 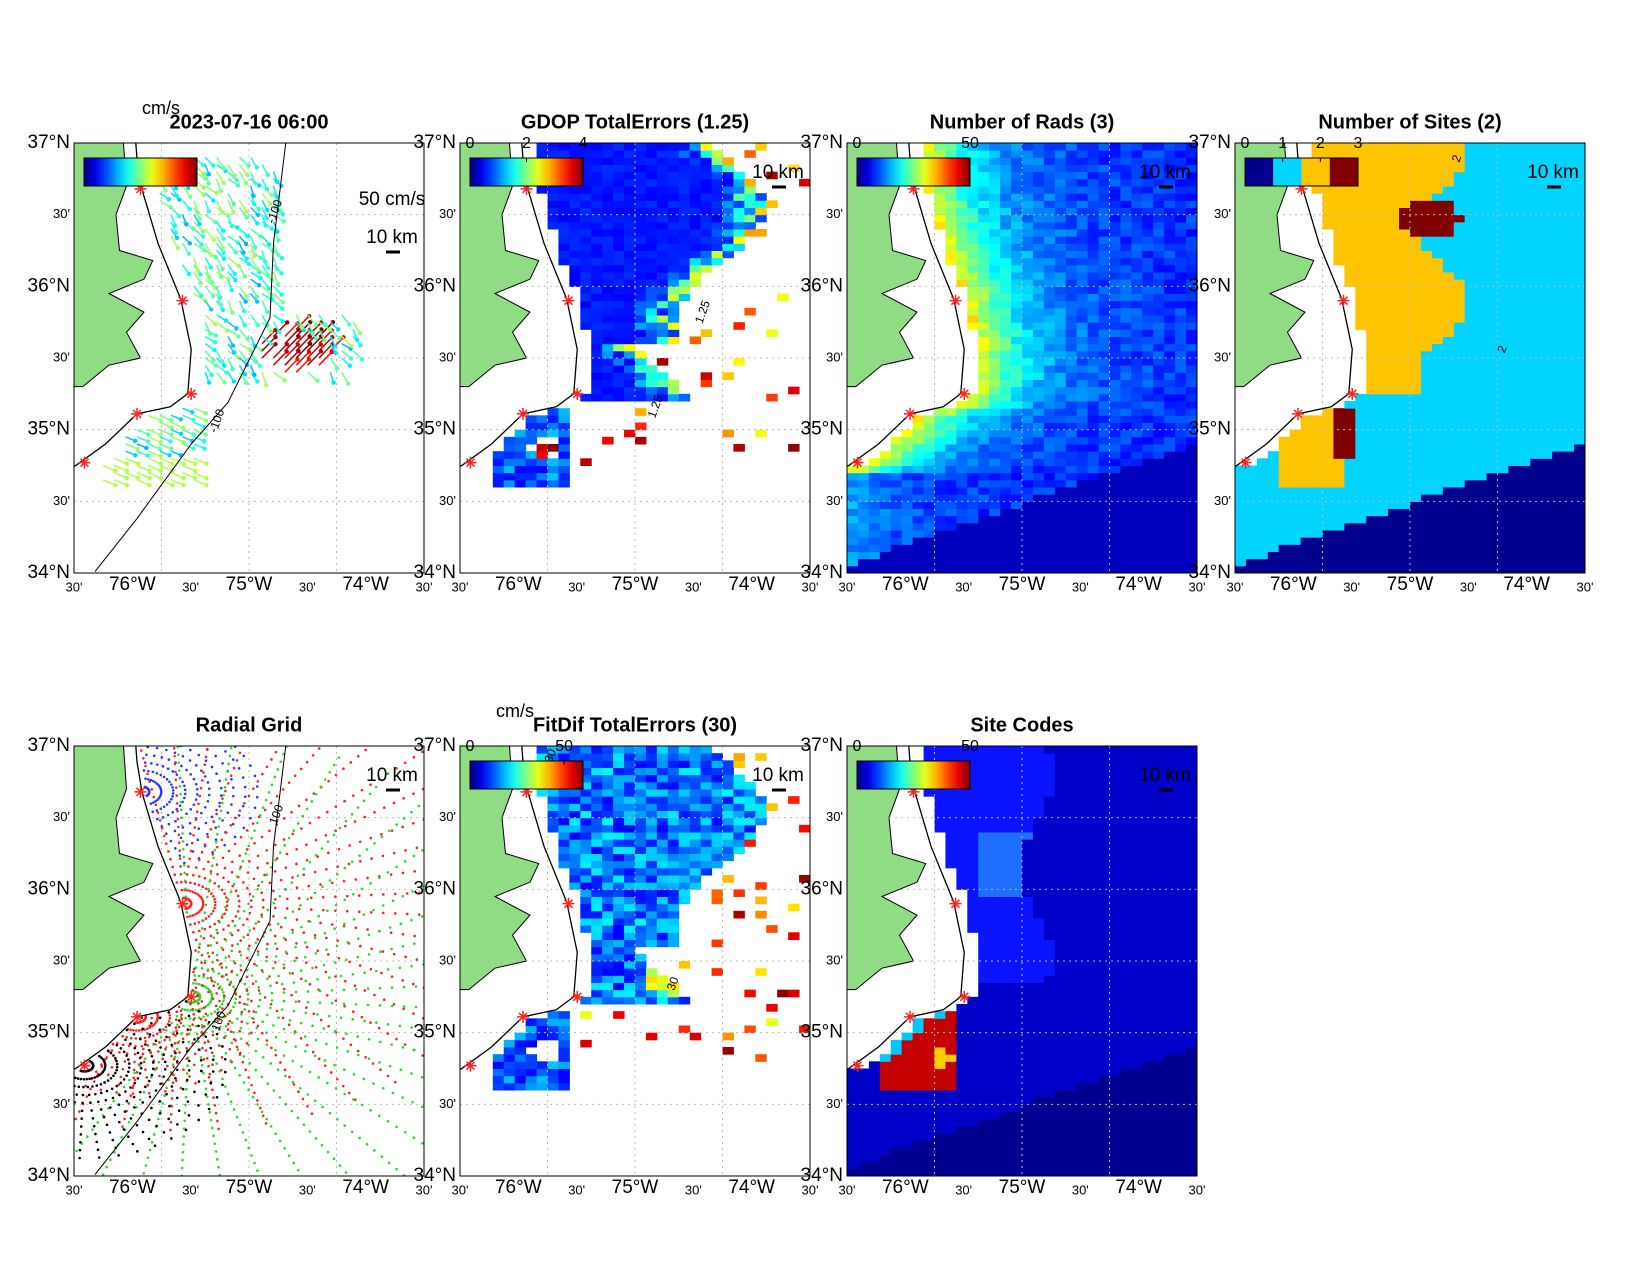 I want to click on y-tick-label: 37°N, so click(x=49, y=142).